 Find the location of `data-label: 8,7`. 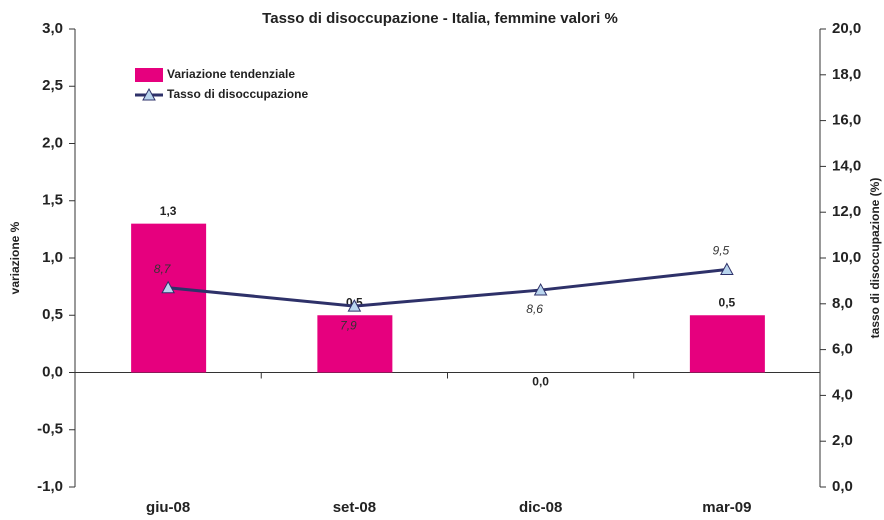

data-label: 8,7 is located at coordinates (163, 269).